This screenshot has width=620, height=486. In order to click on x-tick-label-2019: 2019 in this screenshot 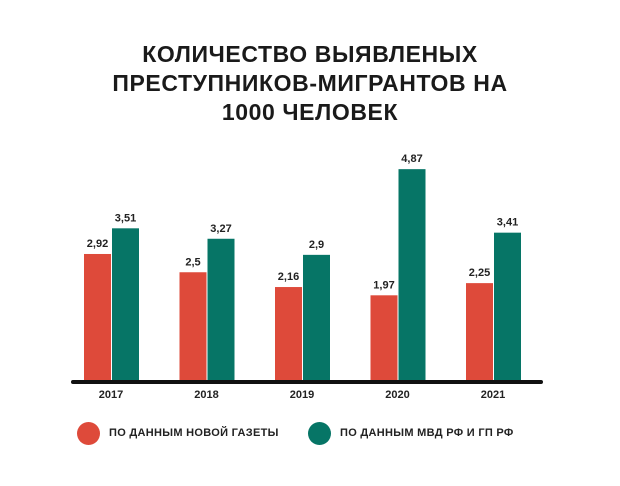, I will do `click(302, 395)`.